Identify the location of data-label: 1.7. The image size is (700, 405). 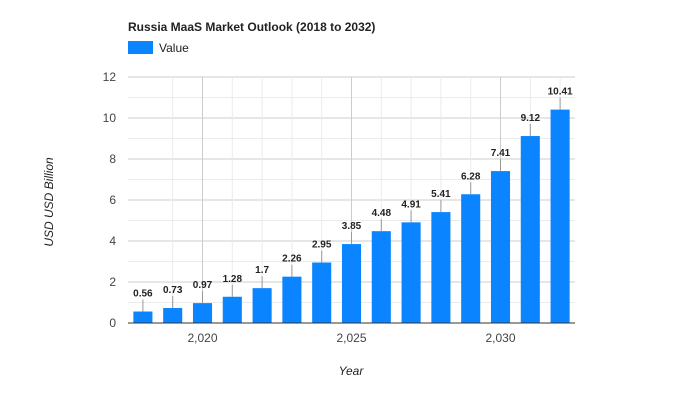
(262, 270).